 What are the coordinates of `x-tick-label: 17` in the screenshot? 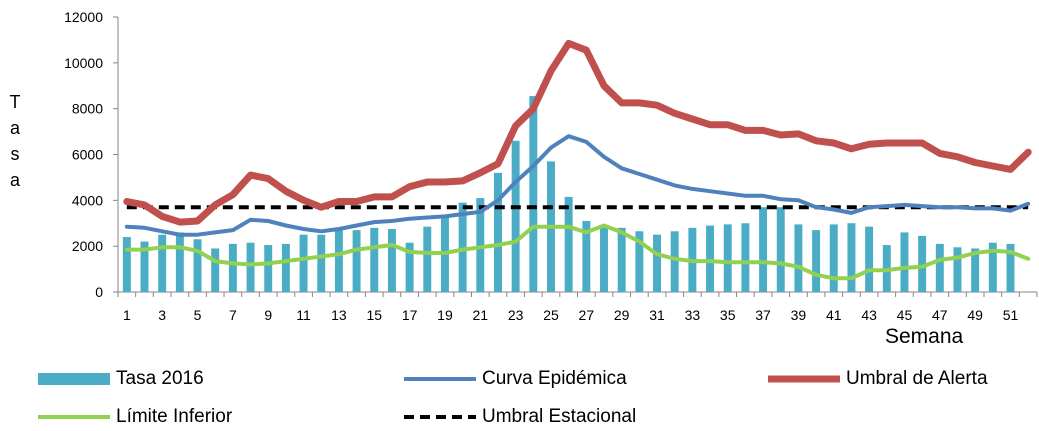 It's located at (410, 315).